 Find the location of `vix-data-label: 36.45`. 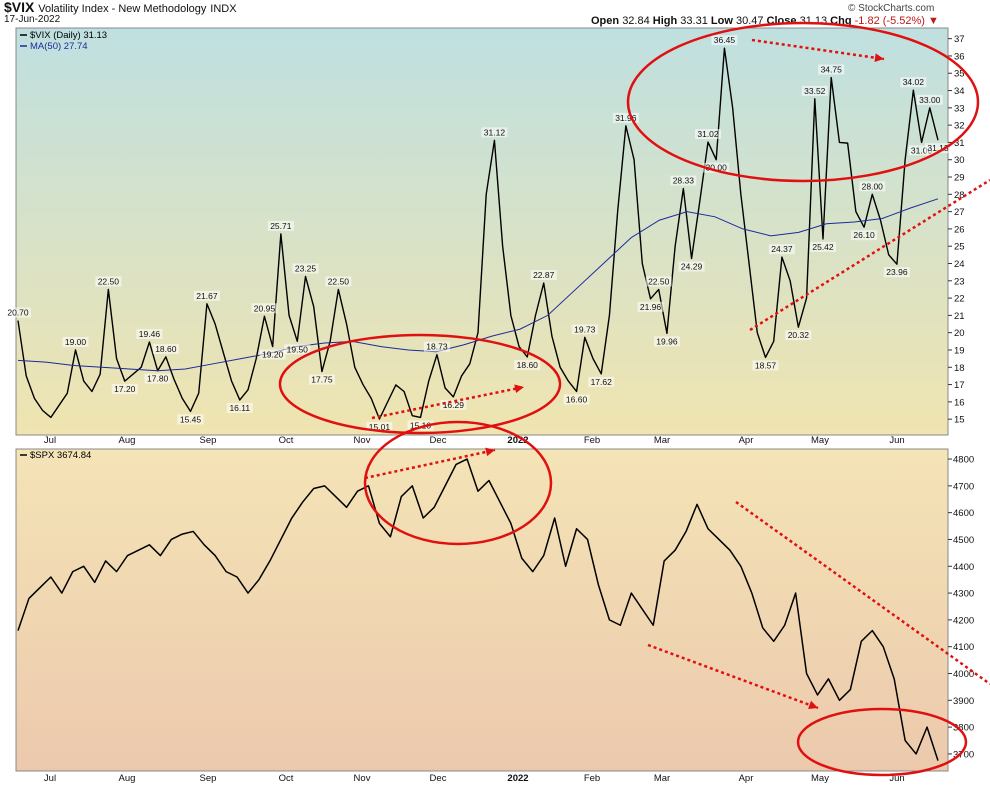

vix-data-label: 36.45 is located at coordinates (725, 40).